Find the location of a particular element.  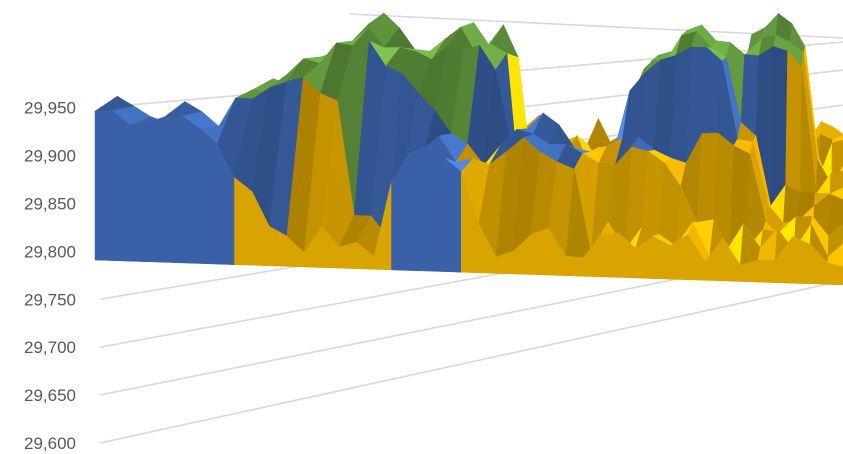

y-tick-label: 29,800 is located at coordinates (50, 251).